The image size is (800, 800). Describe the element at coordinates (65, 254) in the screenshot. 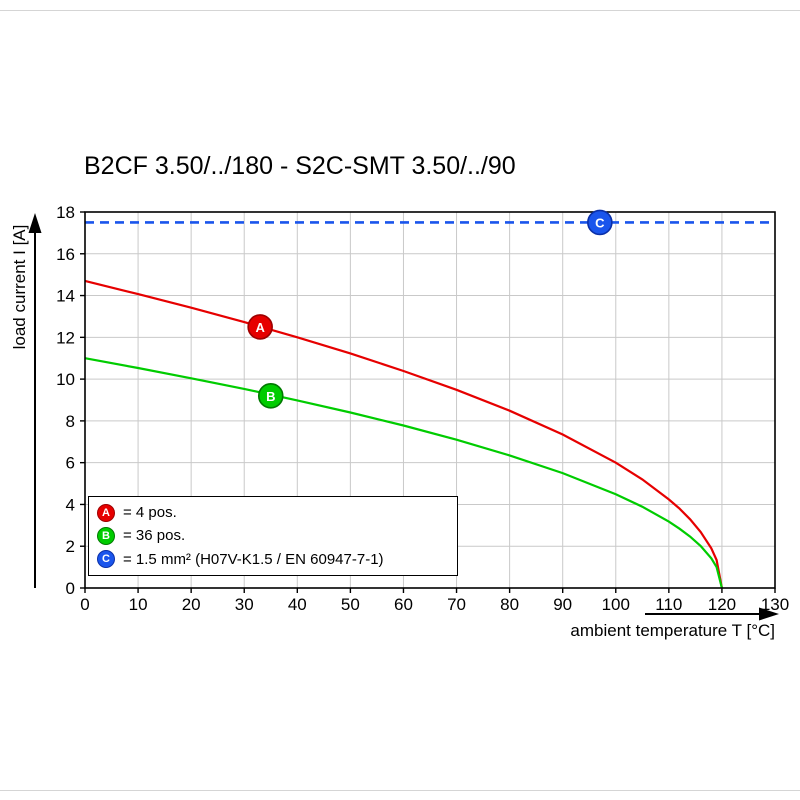

I see `y-tick-label: 16` at that location.